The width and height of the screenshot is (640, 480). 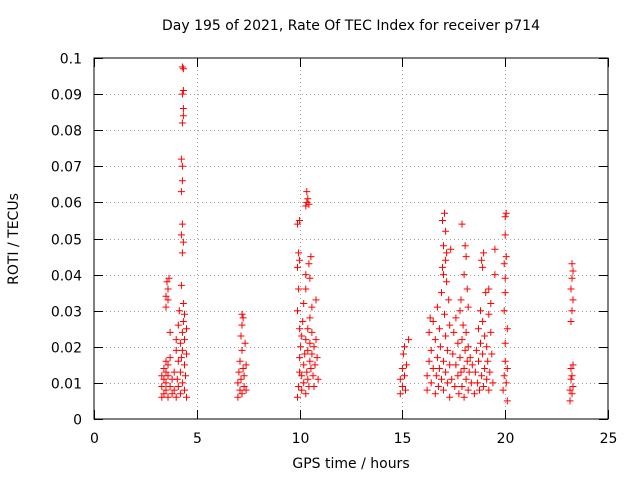 What do you see at coordinates (351, 464) in the screenshot?
I see `x-axis-label: GPS time / hours` at bounding box center [351, 464].